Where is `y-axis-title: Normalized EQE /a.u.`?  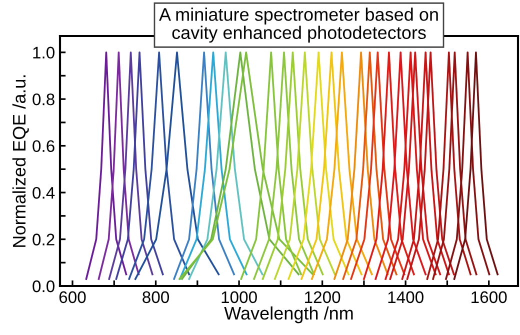
y-axis-title: Normalized EQE /a.u. is located at coordinates (20, 161).